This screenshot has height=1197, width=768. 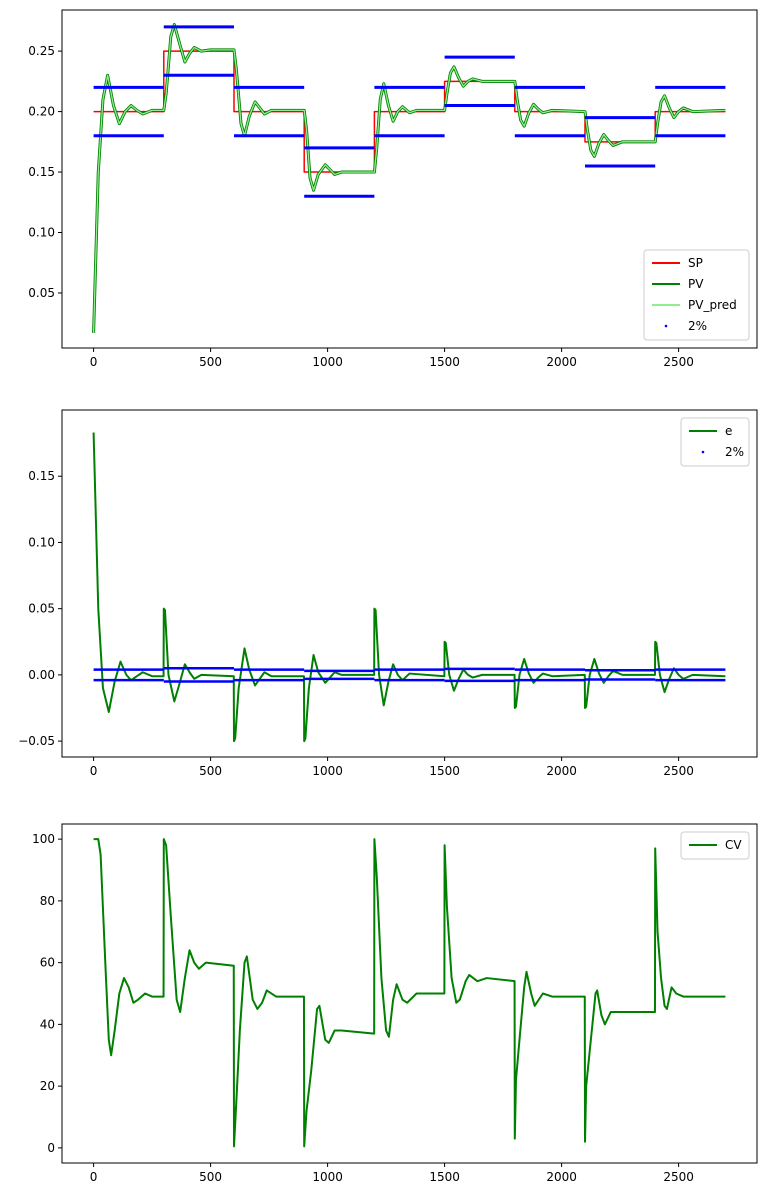 I want to click on y-tick-label: 100, so click(x=43, y=839).